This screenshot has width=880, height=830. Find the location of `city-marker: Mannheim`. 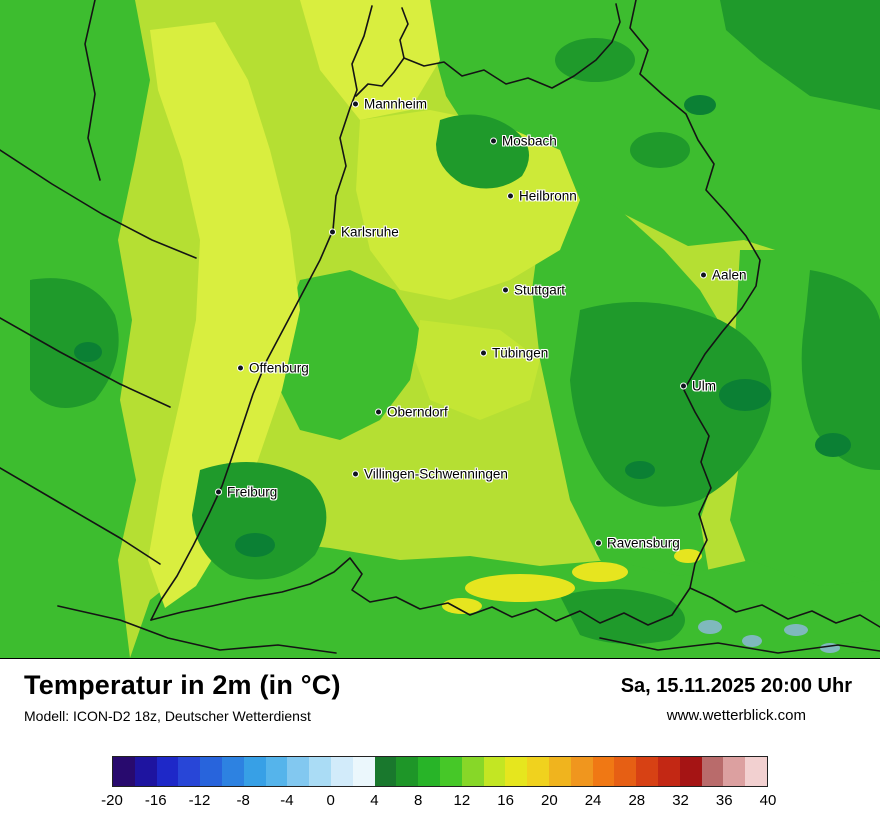

city-marker: Mannheim is located at coordinates (389, 104).